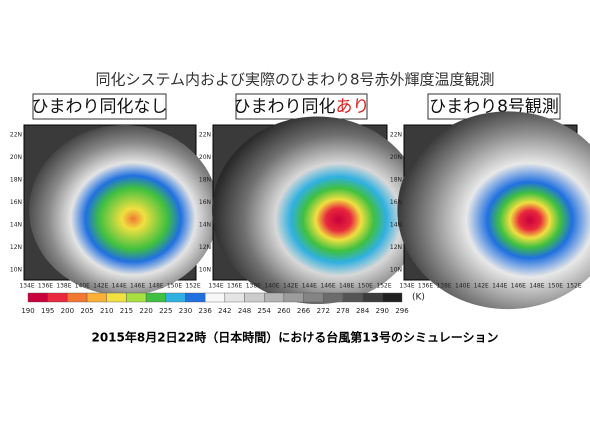  Describe the element at coordinates (106, 311) in the screenshot. I see `colorbar-tick-label: 210` at that location.